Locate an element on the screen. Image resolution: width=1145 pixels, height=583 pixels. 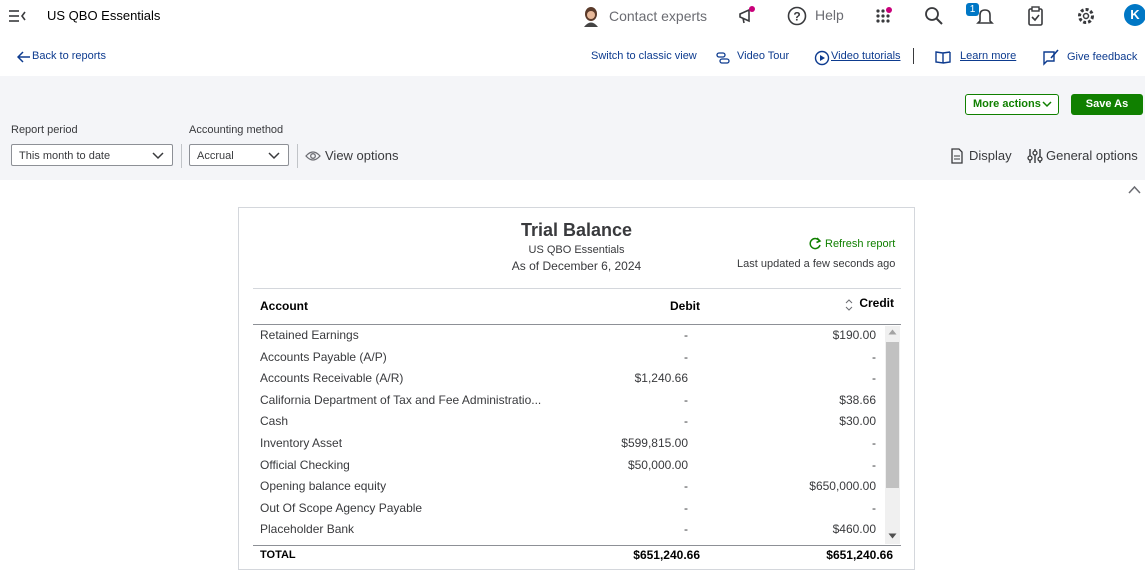
table-row: Inventory Asset $599,815.00 - is located at coordinates (570, 443).